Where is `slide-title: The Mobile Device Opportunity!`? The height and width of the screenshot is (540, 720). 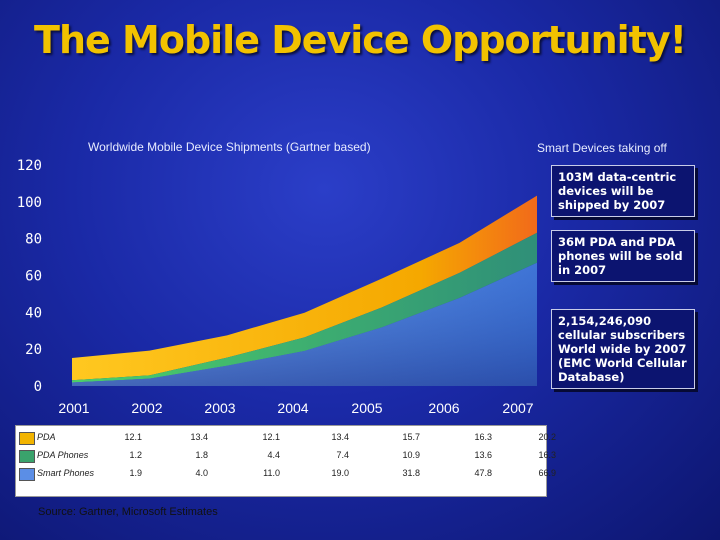 slide-title: The Mobile Device Opportunity! is located at coordinates (360, 40).